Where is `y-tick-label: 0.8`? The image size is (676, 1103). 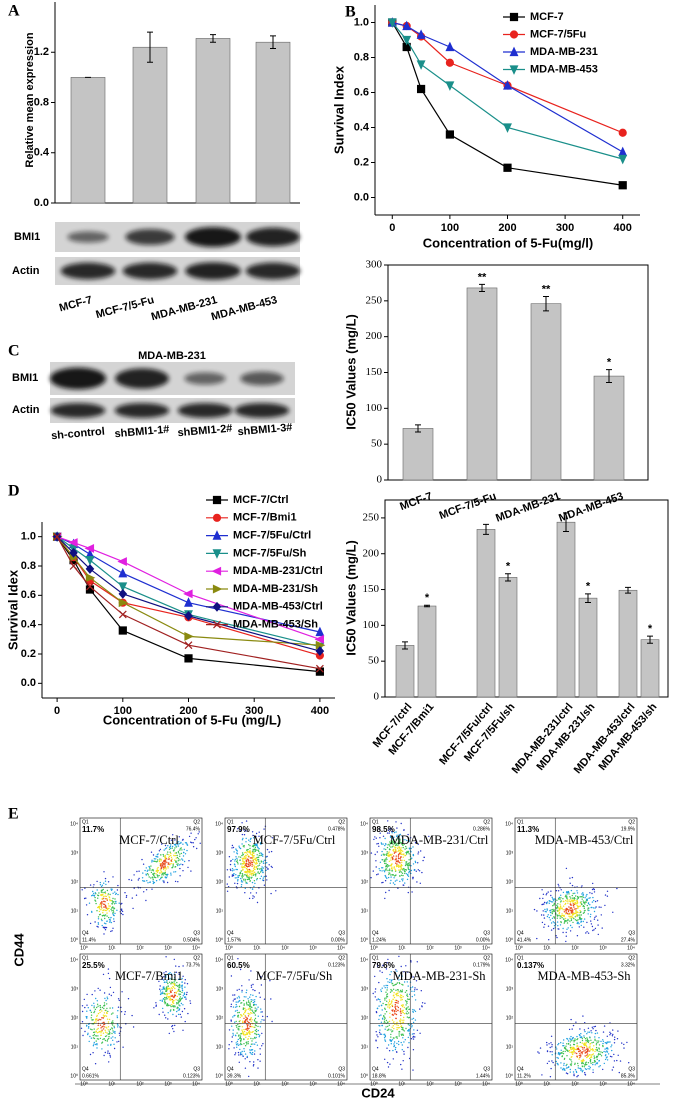 y-tick-label: 0.8 is located at coordinates (361, 57).